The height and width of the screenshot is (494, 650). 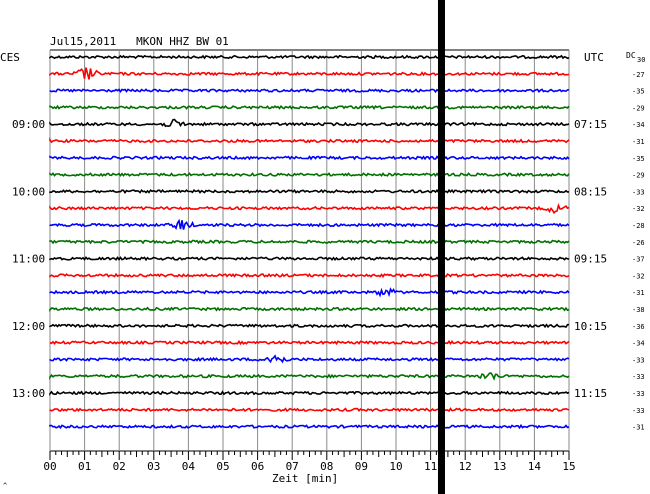 What do you see at coordinates (189, 466) in the screenshot?
I see `x-tick-label: 04` at bounding box center [189, 466].